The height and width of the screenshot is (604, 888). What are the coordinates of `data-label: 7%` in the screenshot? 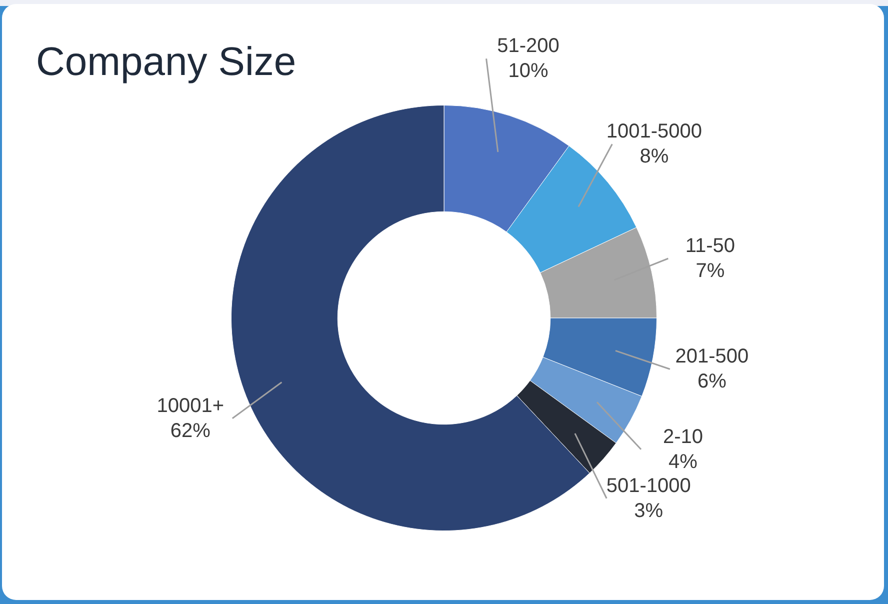 It's located at (710, 271).